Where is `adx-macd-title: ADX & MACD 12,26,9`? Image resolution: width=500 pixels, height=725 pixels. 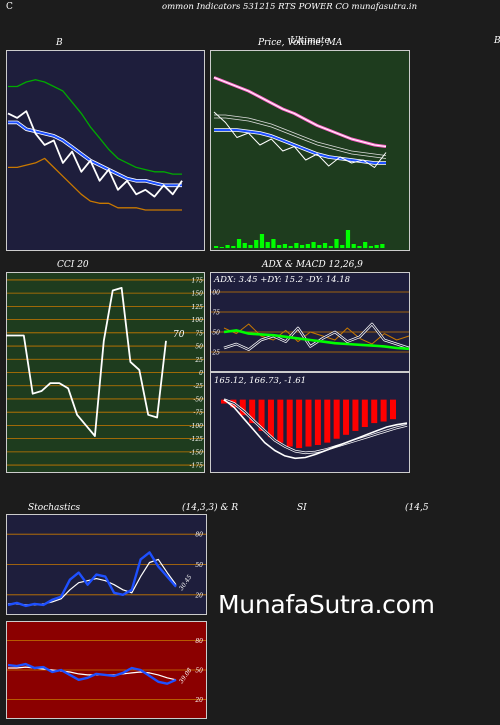 adx-macd-title: ADX & MACD 12,26,9 is located at coordinates (312, 265).